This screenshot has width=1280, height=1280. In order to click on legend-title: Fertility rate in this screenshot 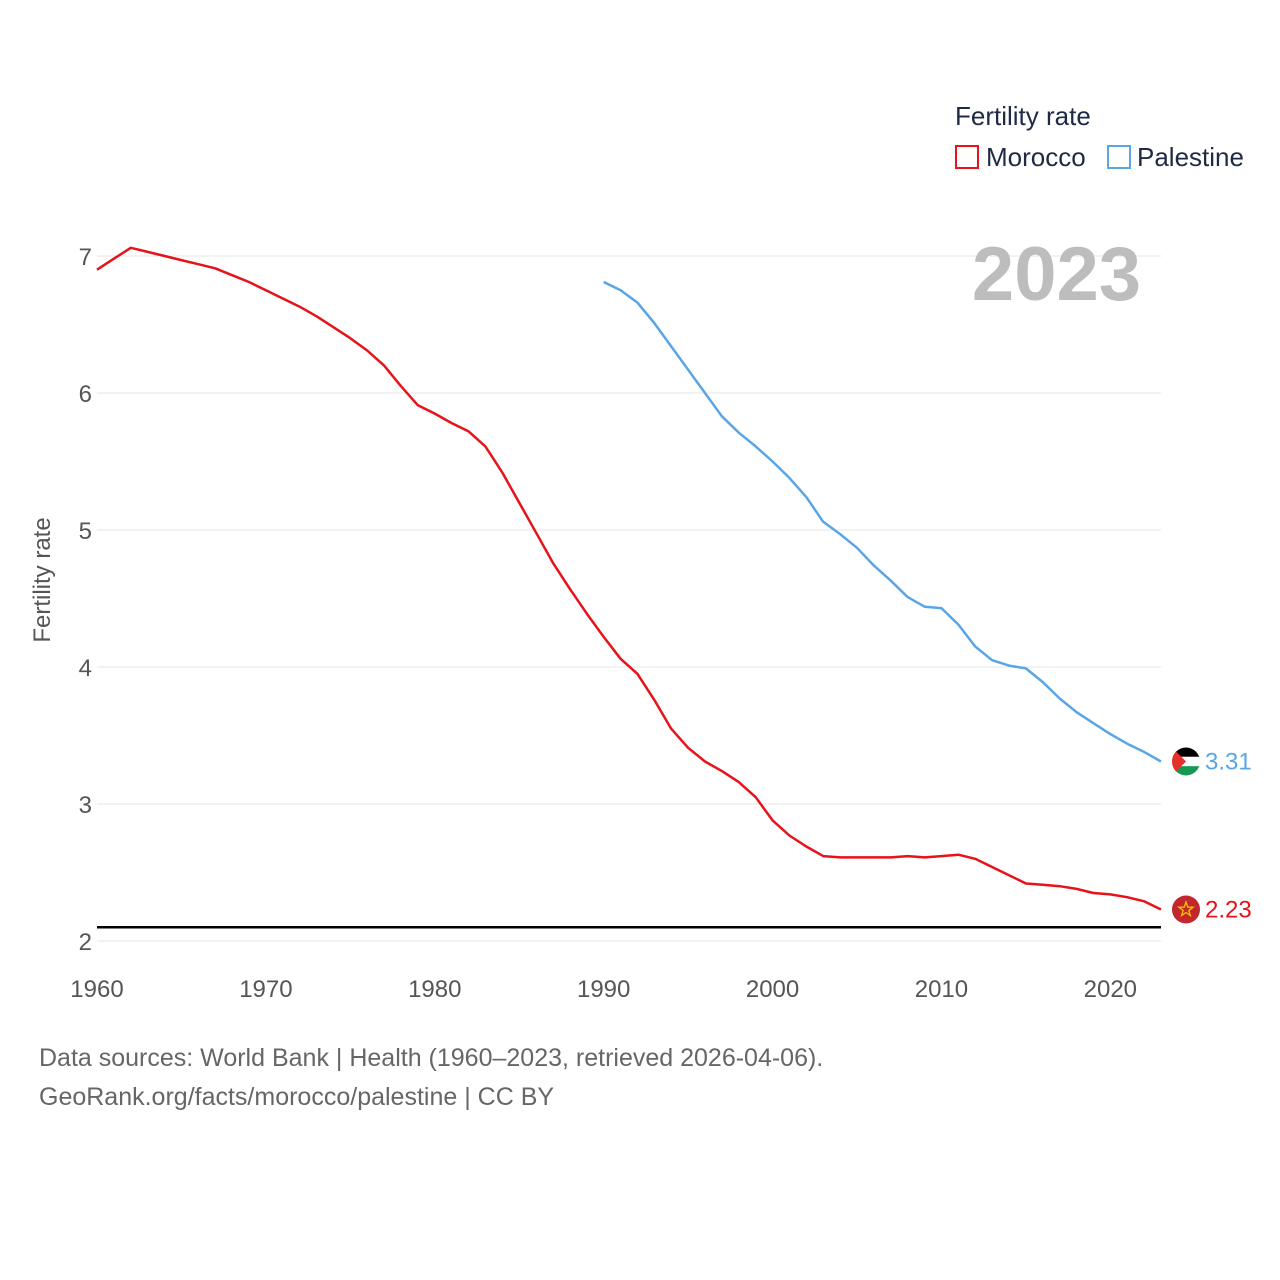, I will do `click(1023, 116)`.